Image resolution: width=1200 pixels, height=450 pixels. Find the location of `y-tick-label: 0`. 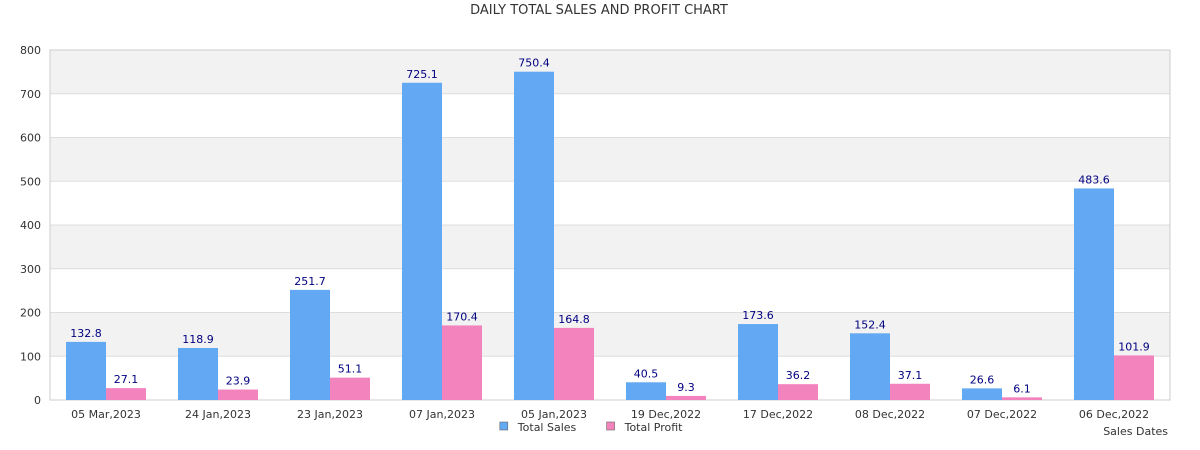

y-tick-label: 0 is located at coordinates (37, 400).